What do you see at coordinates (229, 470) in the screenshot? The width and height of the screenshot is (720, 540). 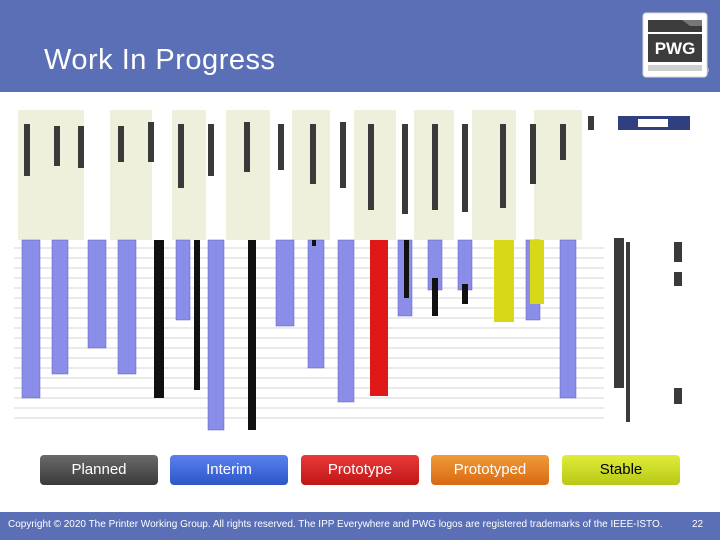 I see `legend-interim: Interim` at bounding box center [229, 470].